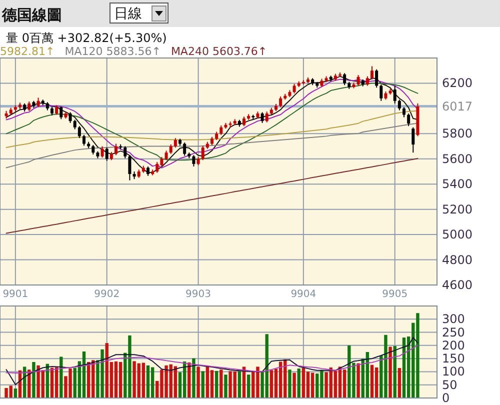  I want to click on ref-line-label: 6017, so click(457, 106).